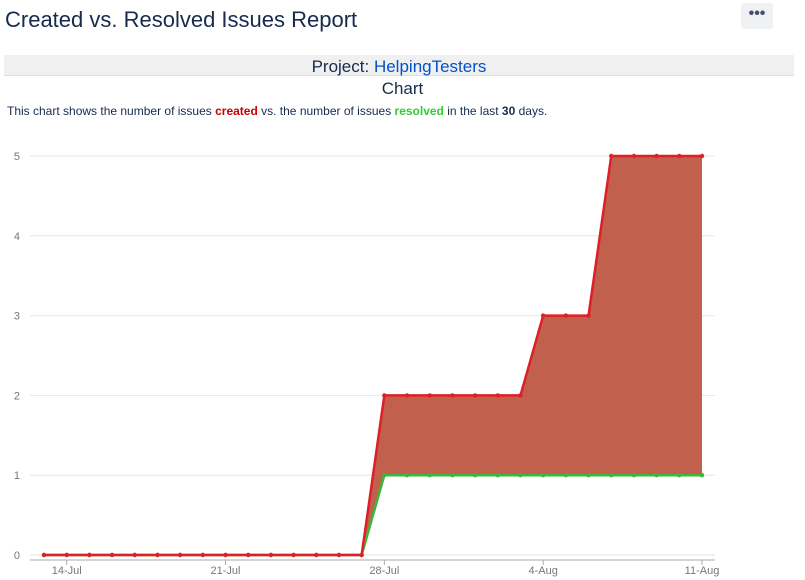 This screenshot has width=805, height=580. I want to click on y-tick-label: 2, so click(17, 396).